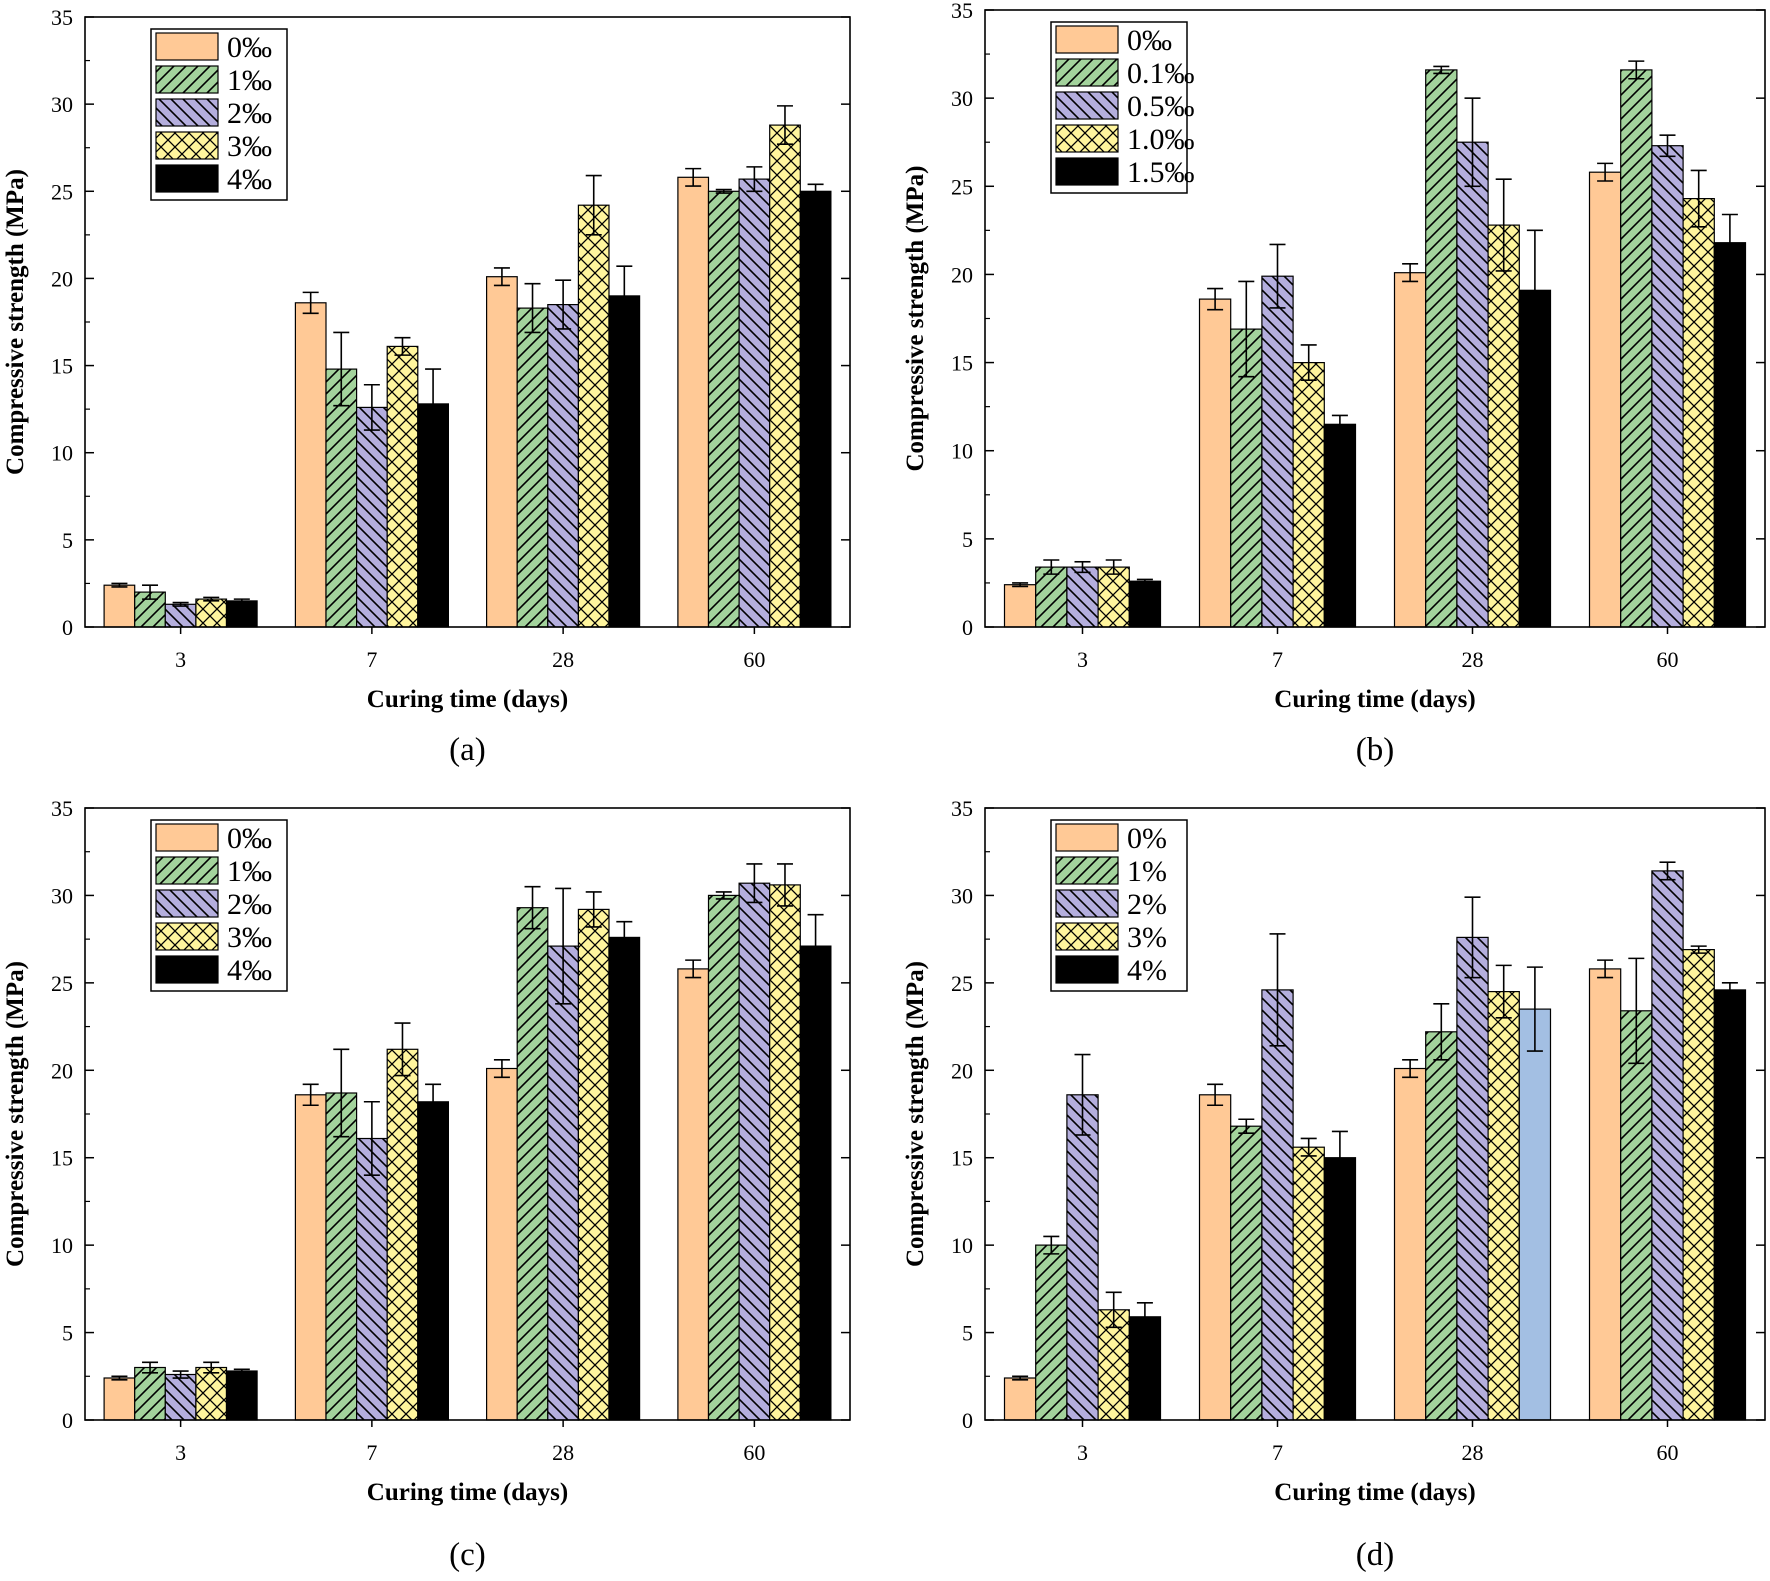 The image size is (1770, 1581). What do you see at coordinates (754, 1452) in the screenshot?
I see `x-tick-label: 60` at bounding box center [754, 1452].